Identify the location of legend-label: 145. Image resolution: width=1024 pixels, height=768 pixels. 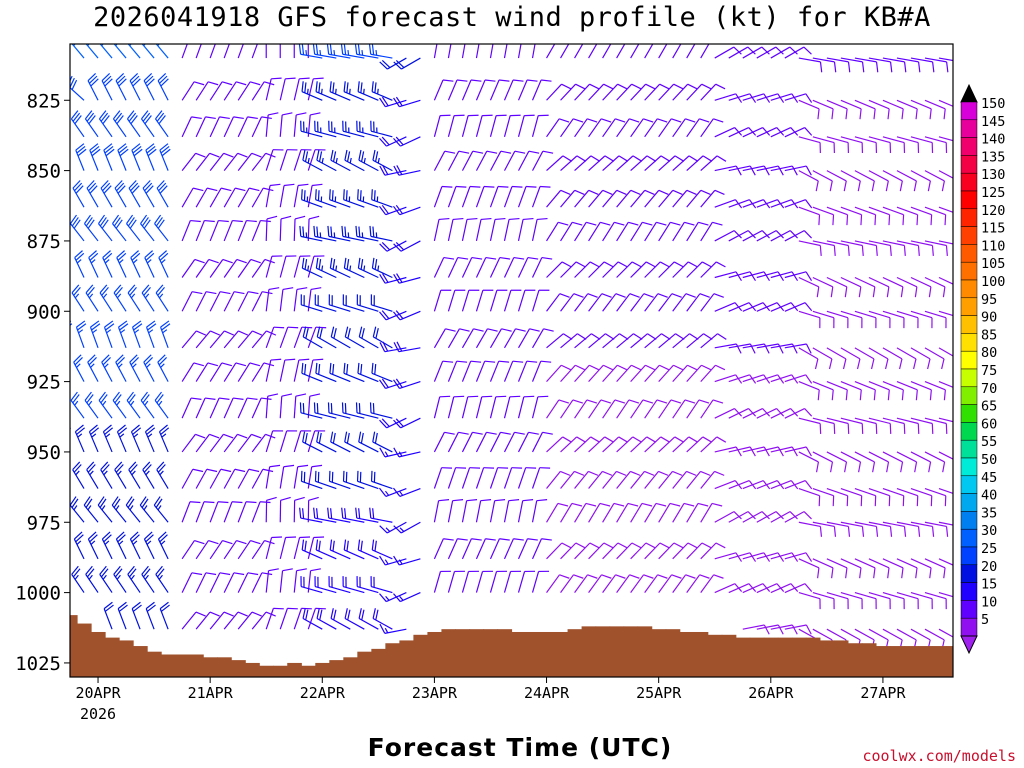
(993, 122).